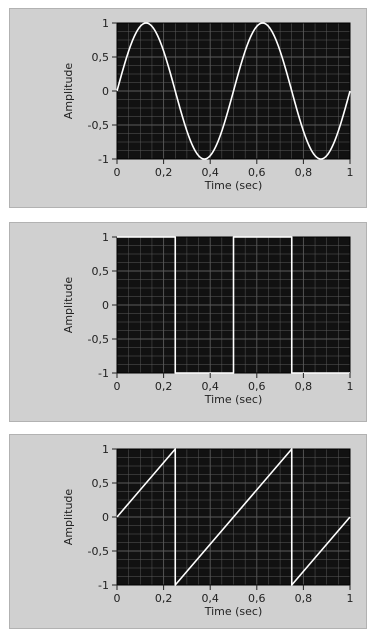  What do you see at coordinates (233, 305) in the screenshot?
I see `series-line-square` at bounding box center [233, 305].